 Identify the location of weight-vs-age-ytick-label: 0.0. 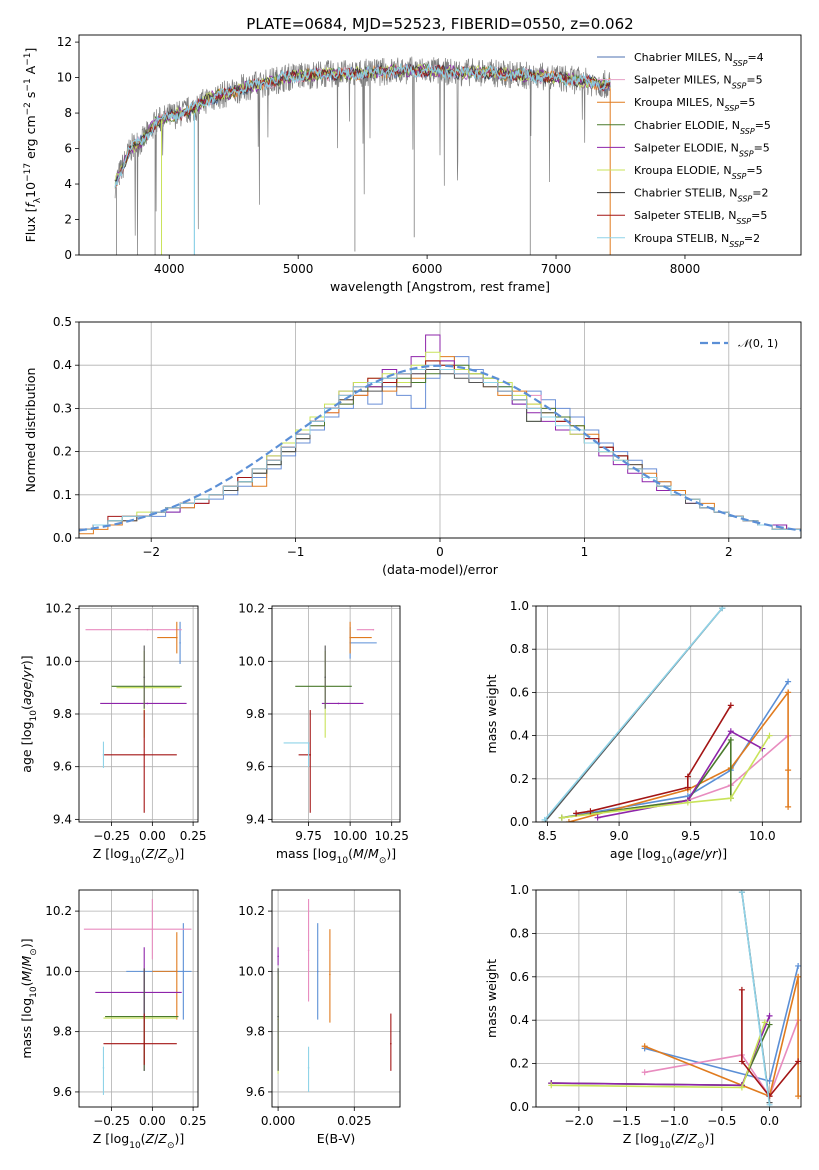
(519, 822).